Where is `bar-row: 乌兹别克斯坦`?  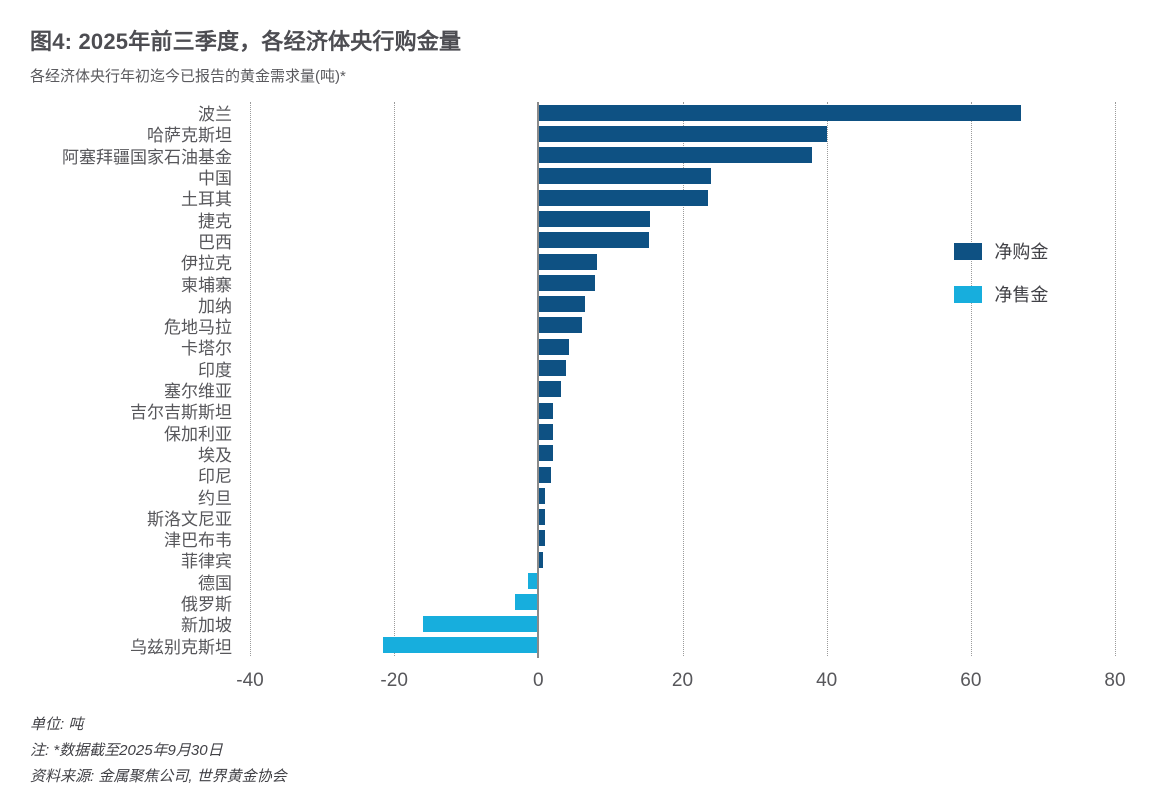 bar-row: 乌兹别克斯坦 is located at coordinates (572, 645).